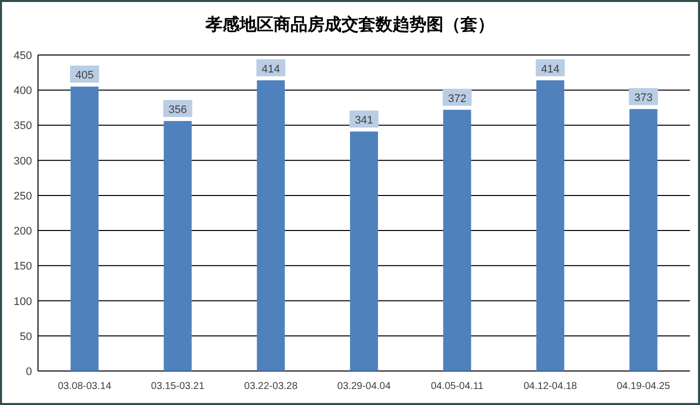 This screenshot has height=405, width=700. Describe the element at coordinates (364, 120) in the screenshot. I see `data-label: 341` at that location.